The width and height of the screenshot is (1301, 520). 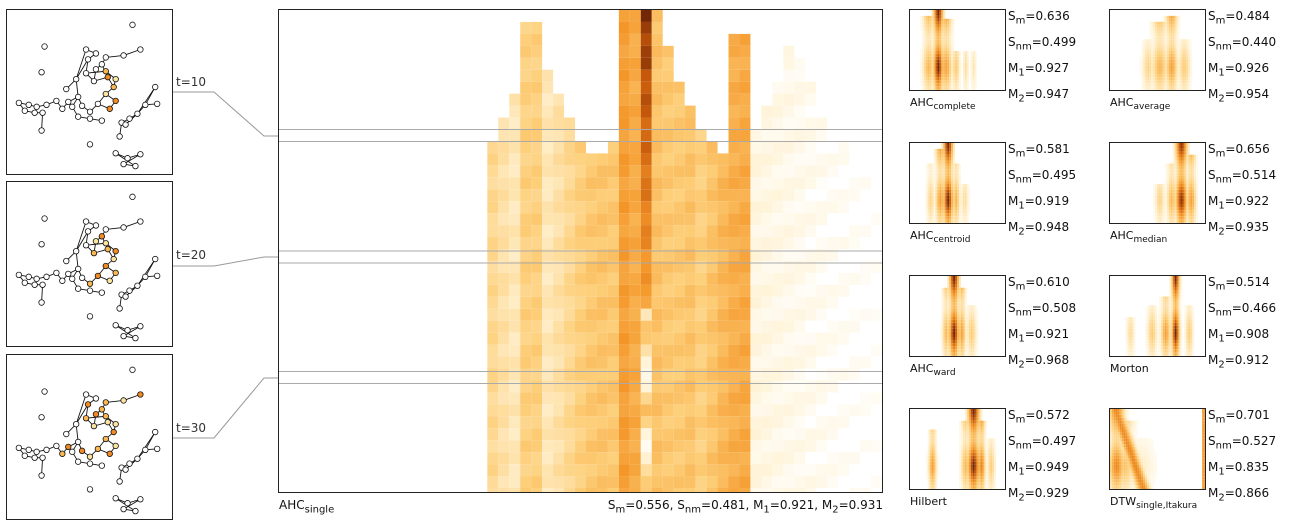 I want to click on thumbnail-heatmap-morton, so click(x=1157, y=316).